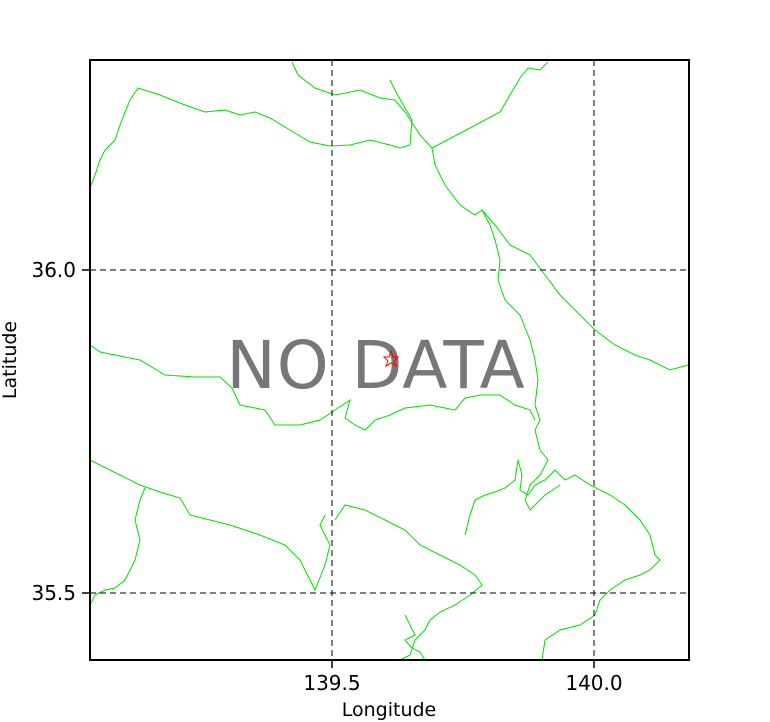 This screenshot has height=722, width=770. Describe the element at coordinates (593, 683) in the screenshot. I see `x-tick-label-140-0: 140.0` at that location.